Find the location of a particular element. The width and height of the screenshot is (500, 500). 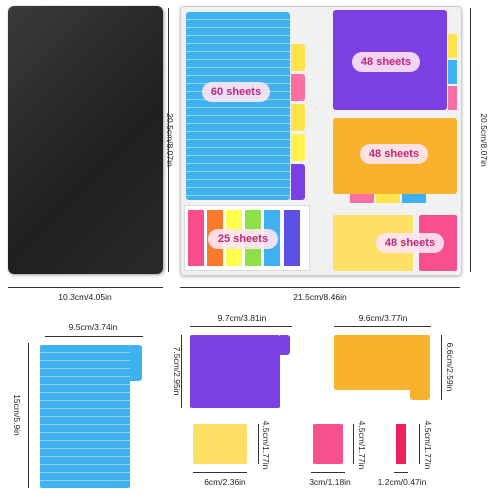

pink-width-label: 3cm/1.18in is located at coordinates (330, 482).